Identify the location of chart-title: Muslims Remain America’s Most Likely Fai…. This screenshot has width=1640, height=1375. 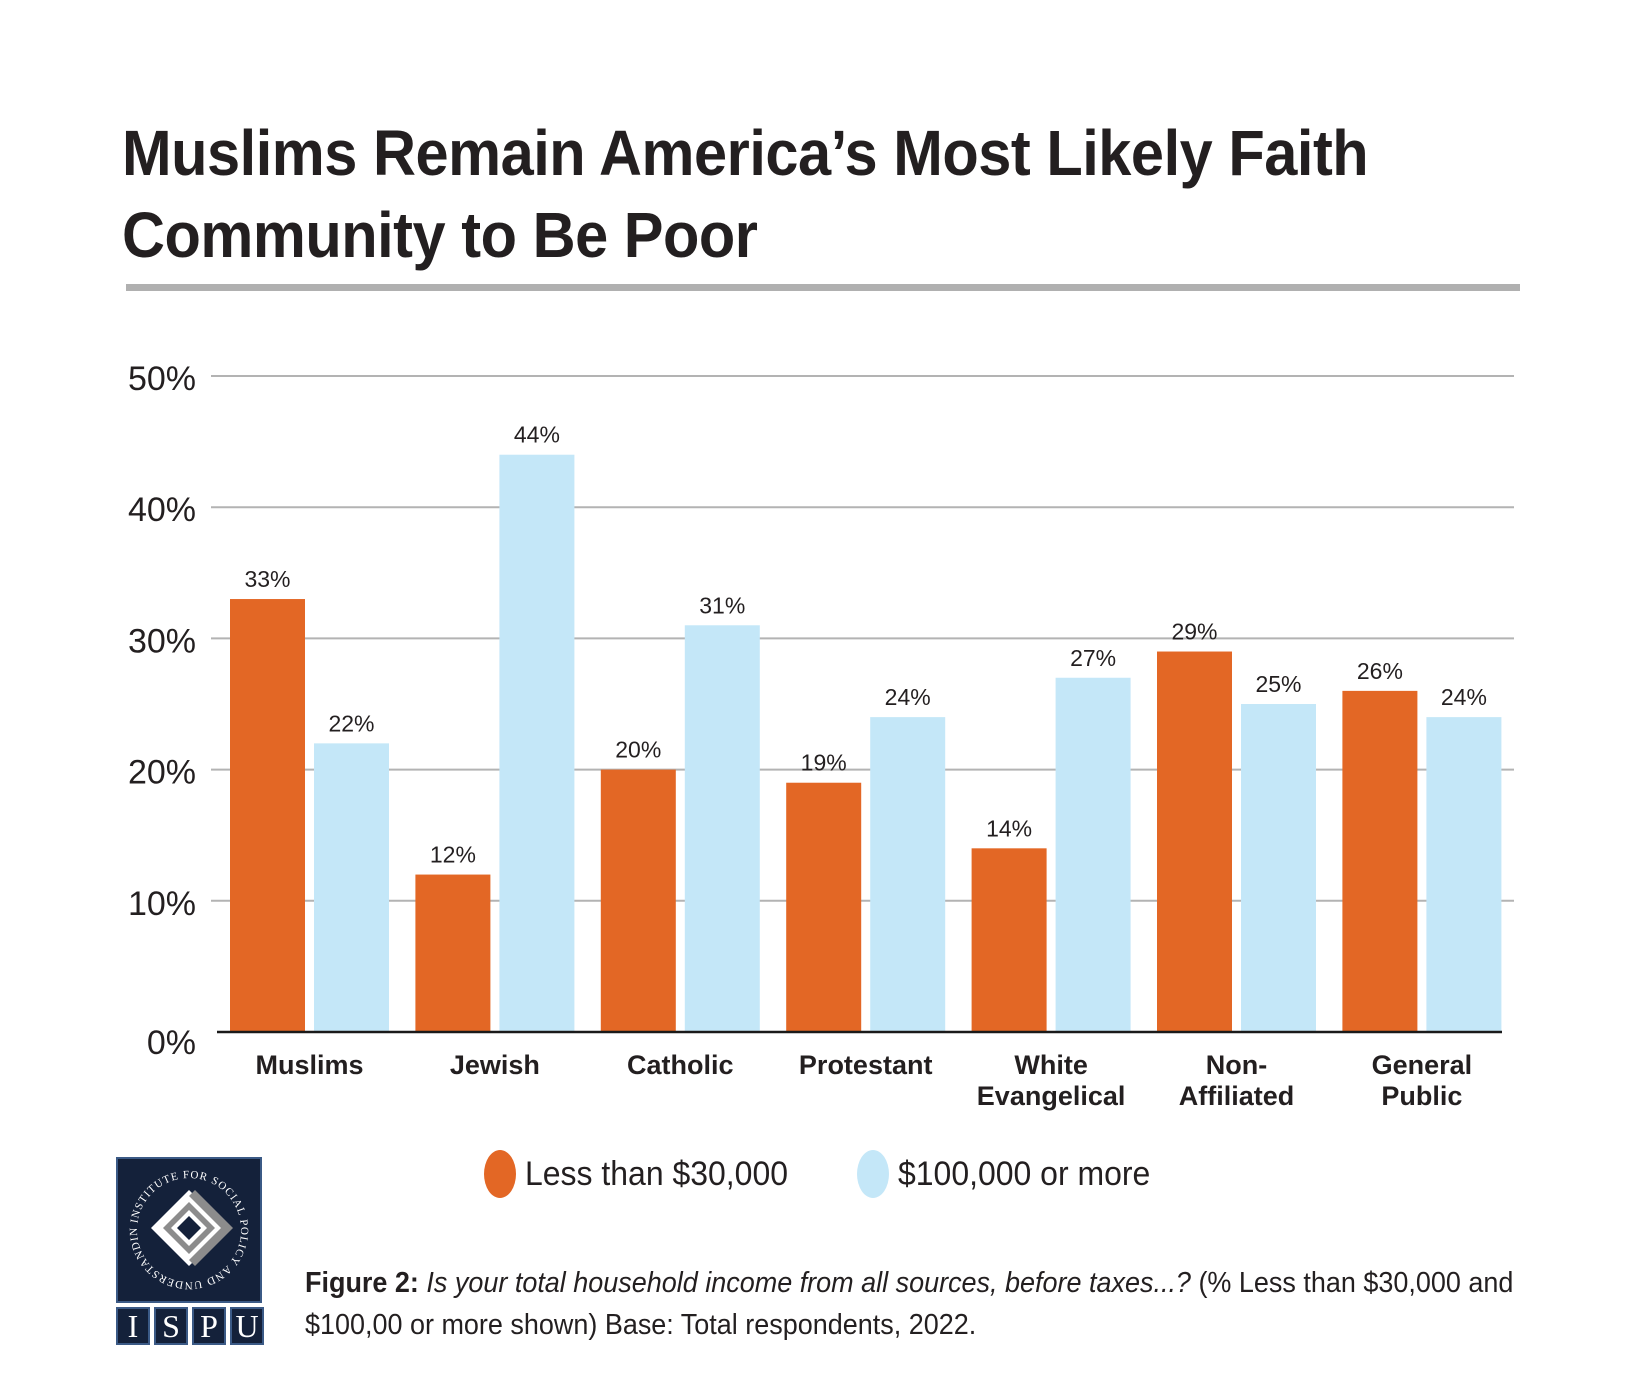
(745, 194).